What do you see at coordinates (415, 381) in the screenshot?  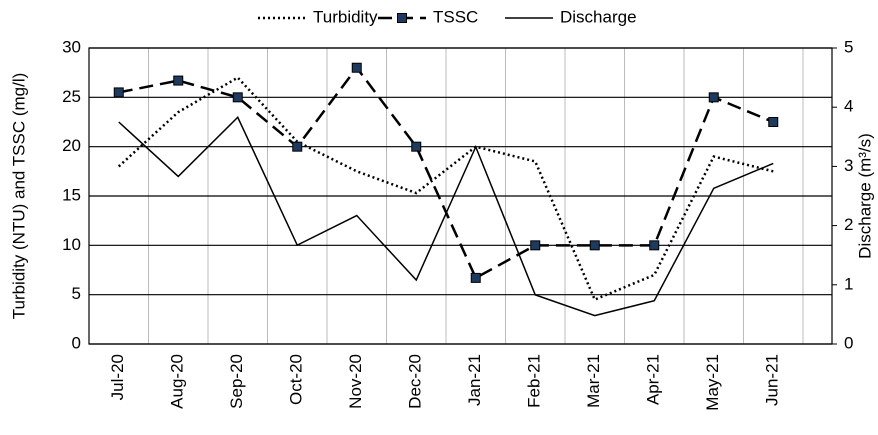 I see `x-tick-label: Dec-20` at bounding box center [415, 381].